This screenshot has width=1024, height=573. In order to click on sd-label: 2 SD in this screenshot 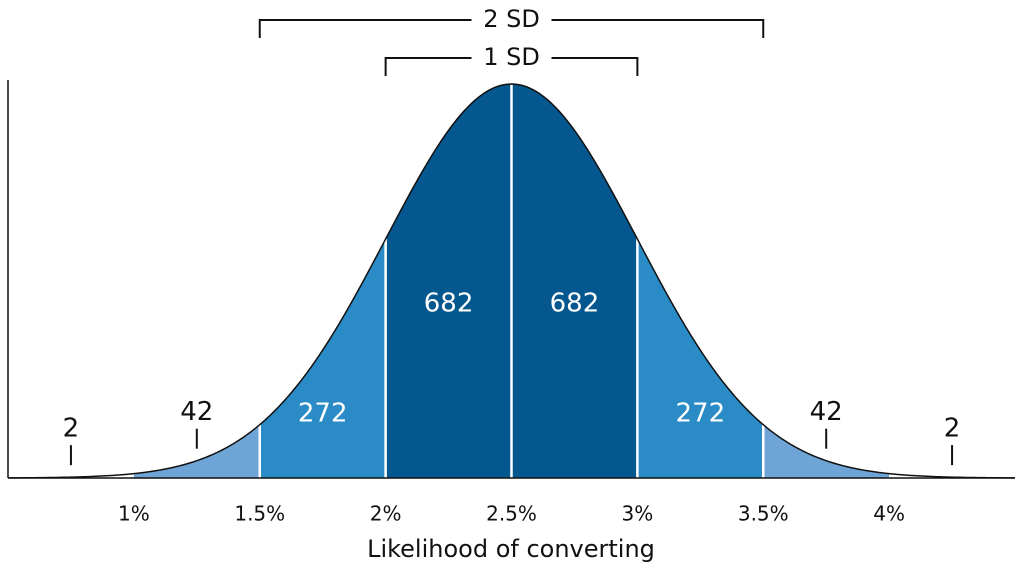, I will do `click(511, 19)`.